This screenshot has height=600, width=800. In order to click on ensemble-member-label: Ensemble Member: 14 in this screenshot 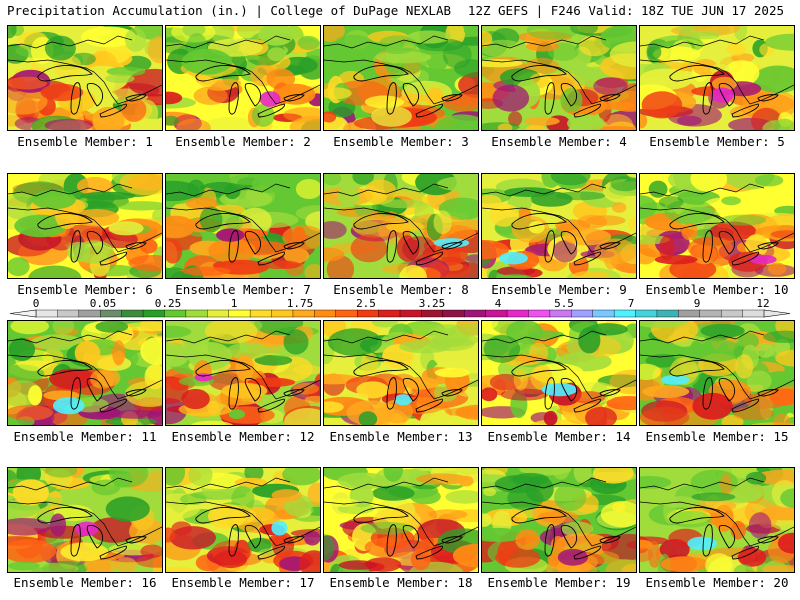, I will do `click(559, 436)`.